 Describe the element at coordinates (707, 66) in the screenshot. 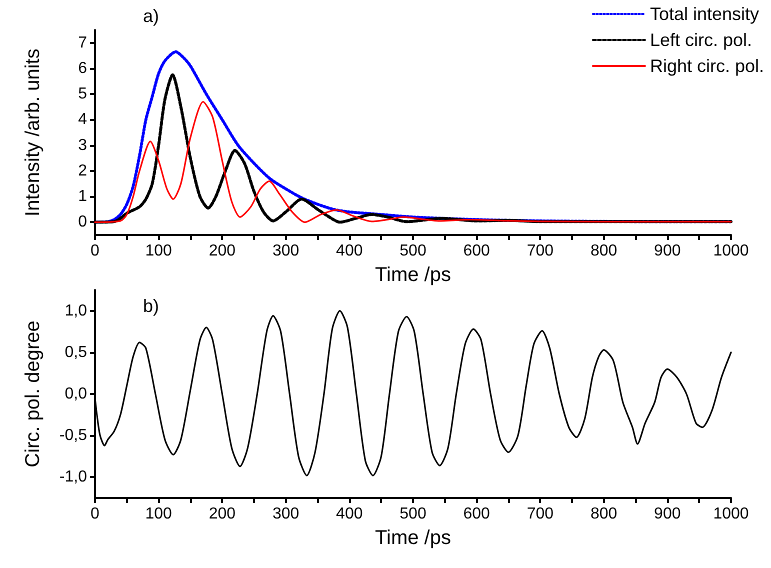

I see `legend-label: Right circ. pol.` at that location.